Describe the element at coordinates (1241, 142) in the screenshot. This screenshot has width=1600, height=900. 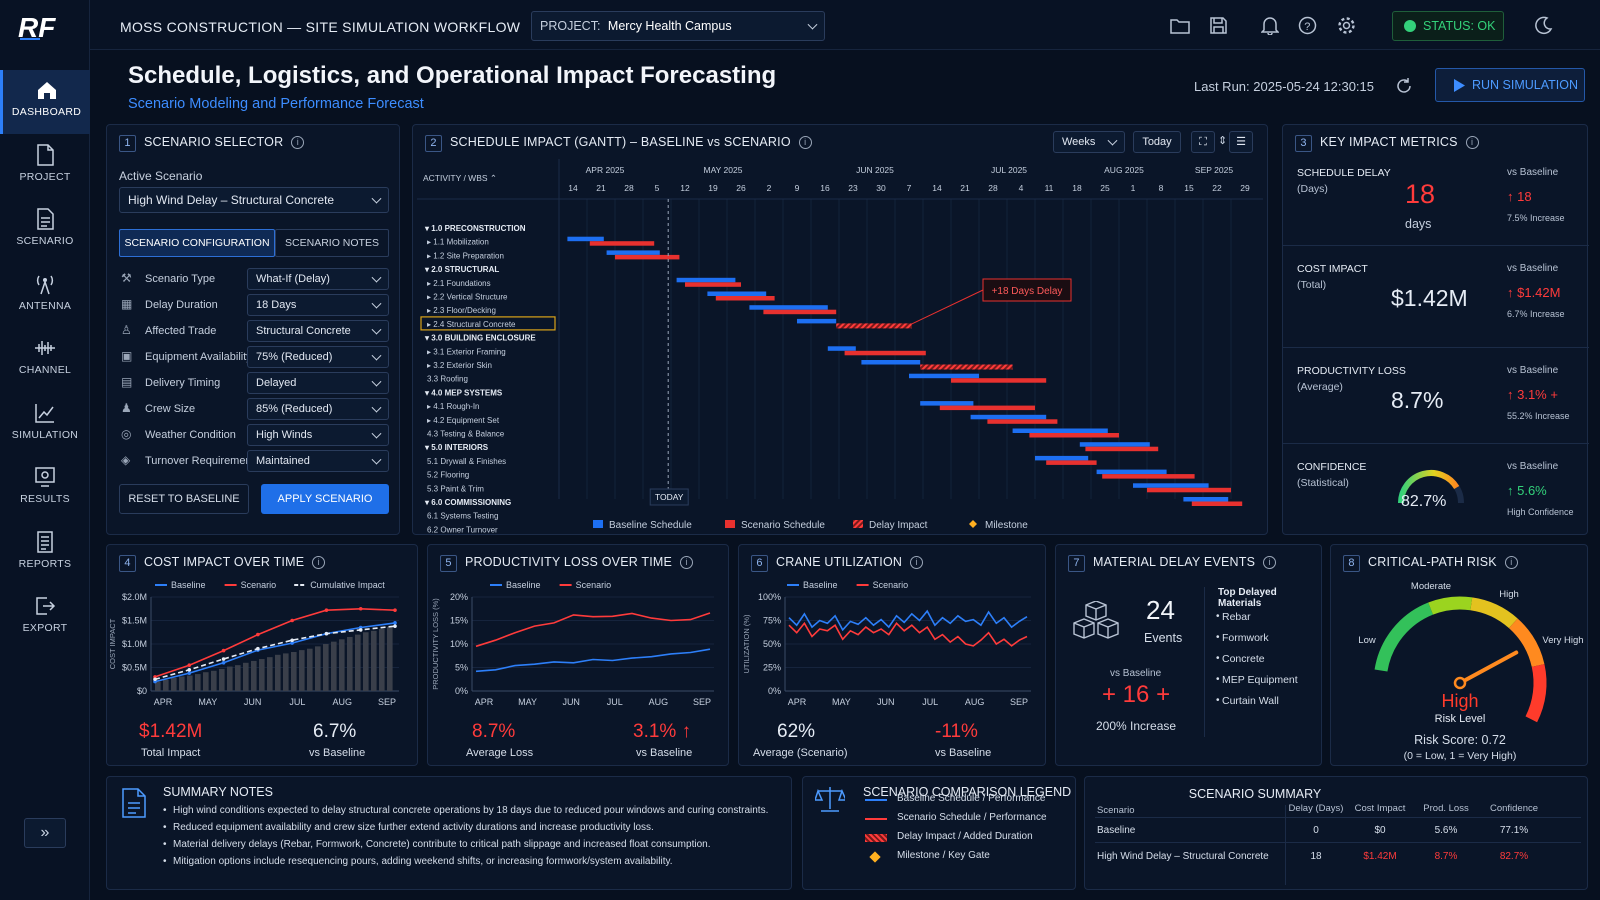
I see `list-view-icon: ☰` at that location.